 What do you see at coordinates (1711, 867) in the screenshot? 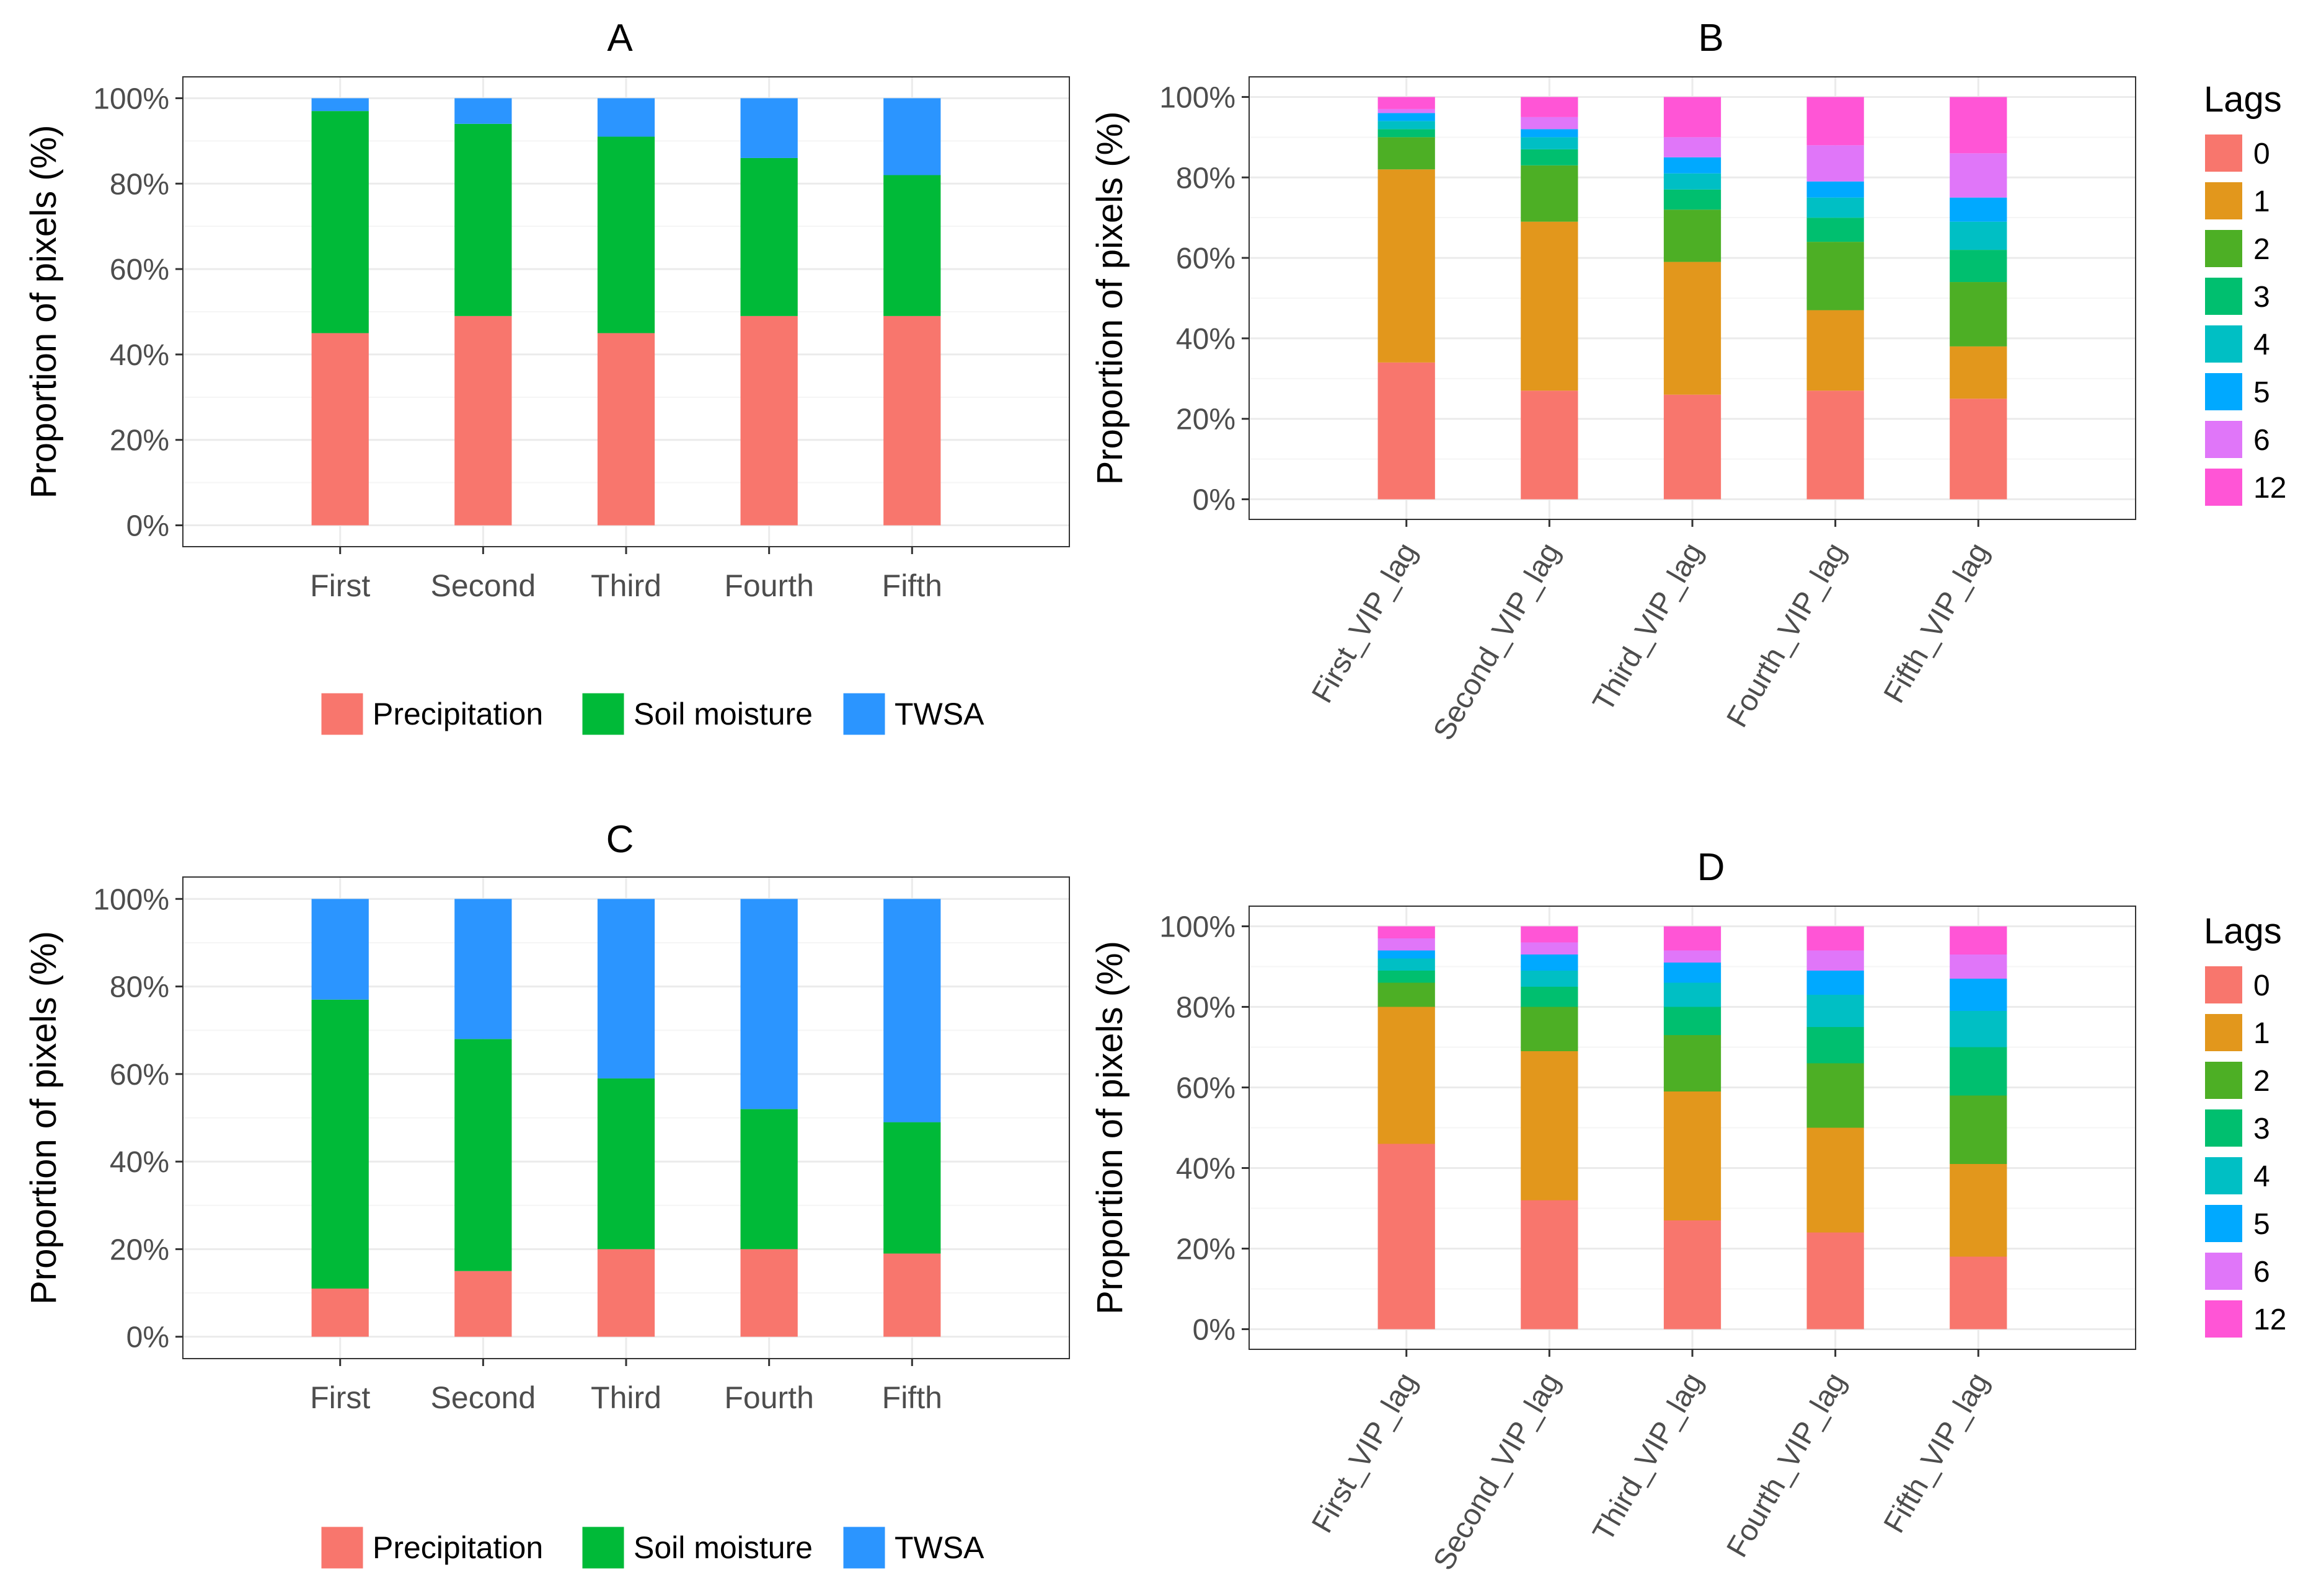
I see `panel-title: D` at bounding box center [1711, 867].